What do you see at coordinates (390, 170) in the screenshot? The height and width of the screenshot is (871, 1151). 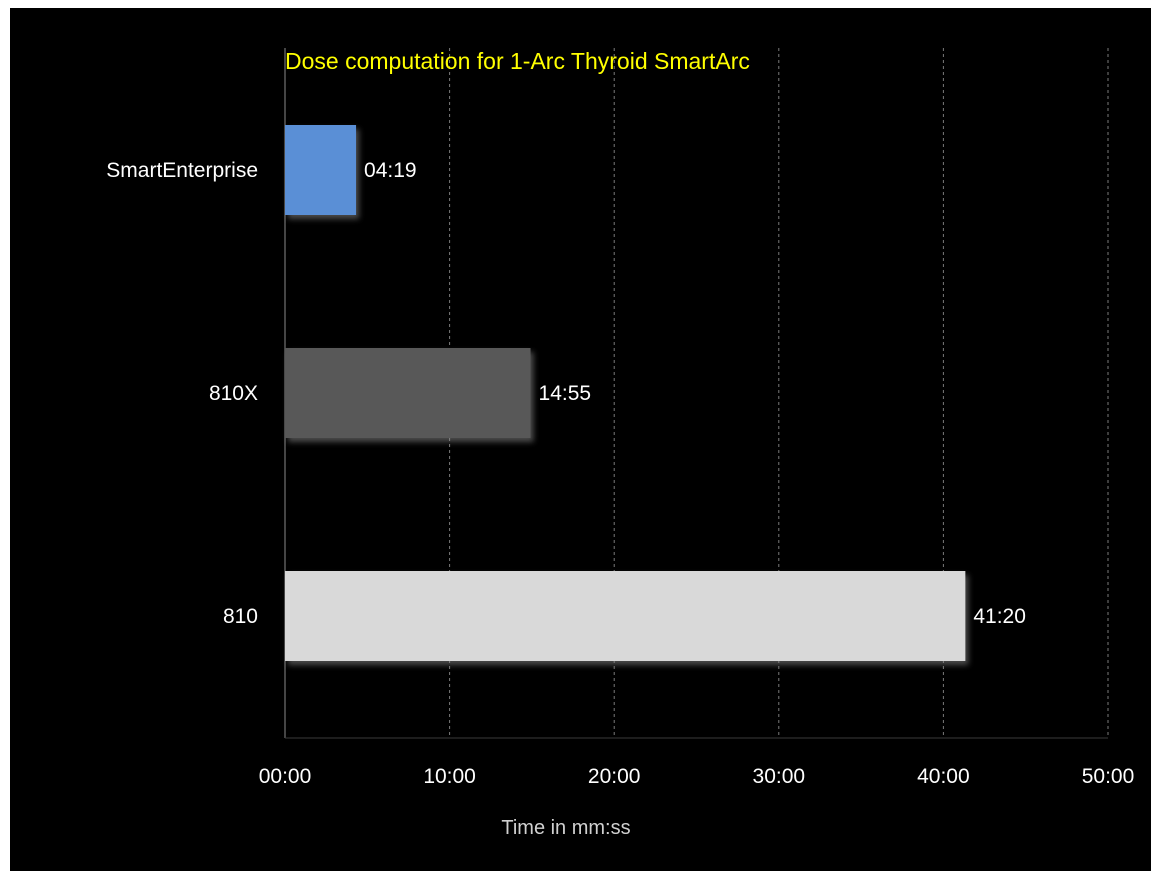 I see `data-label: 04:19` at bounding box center [390, 170].